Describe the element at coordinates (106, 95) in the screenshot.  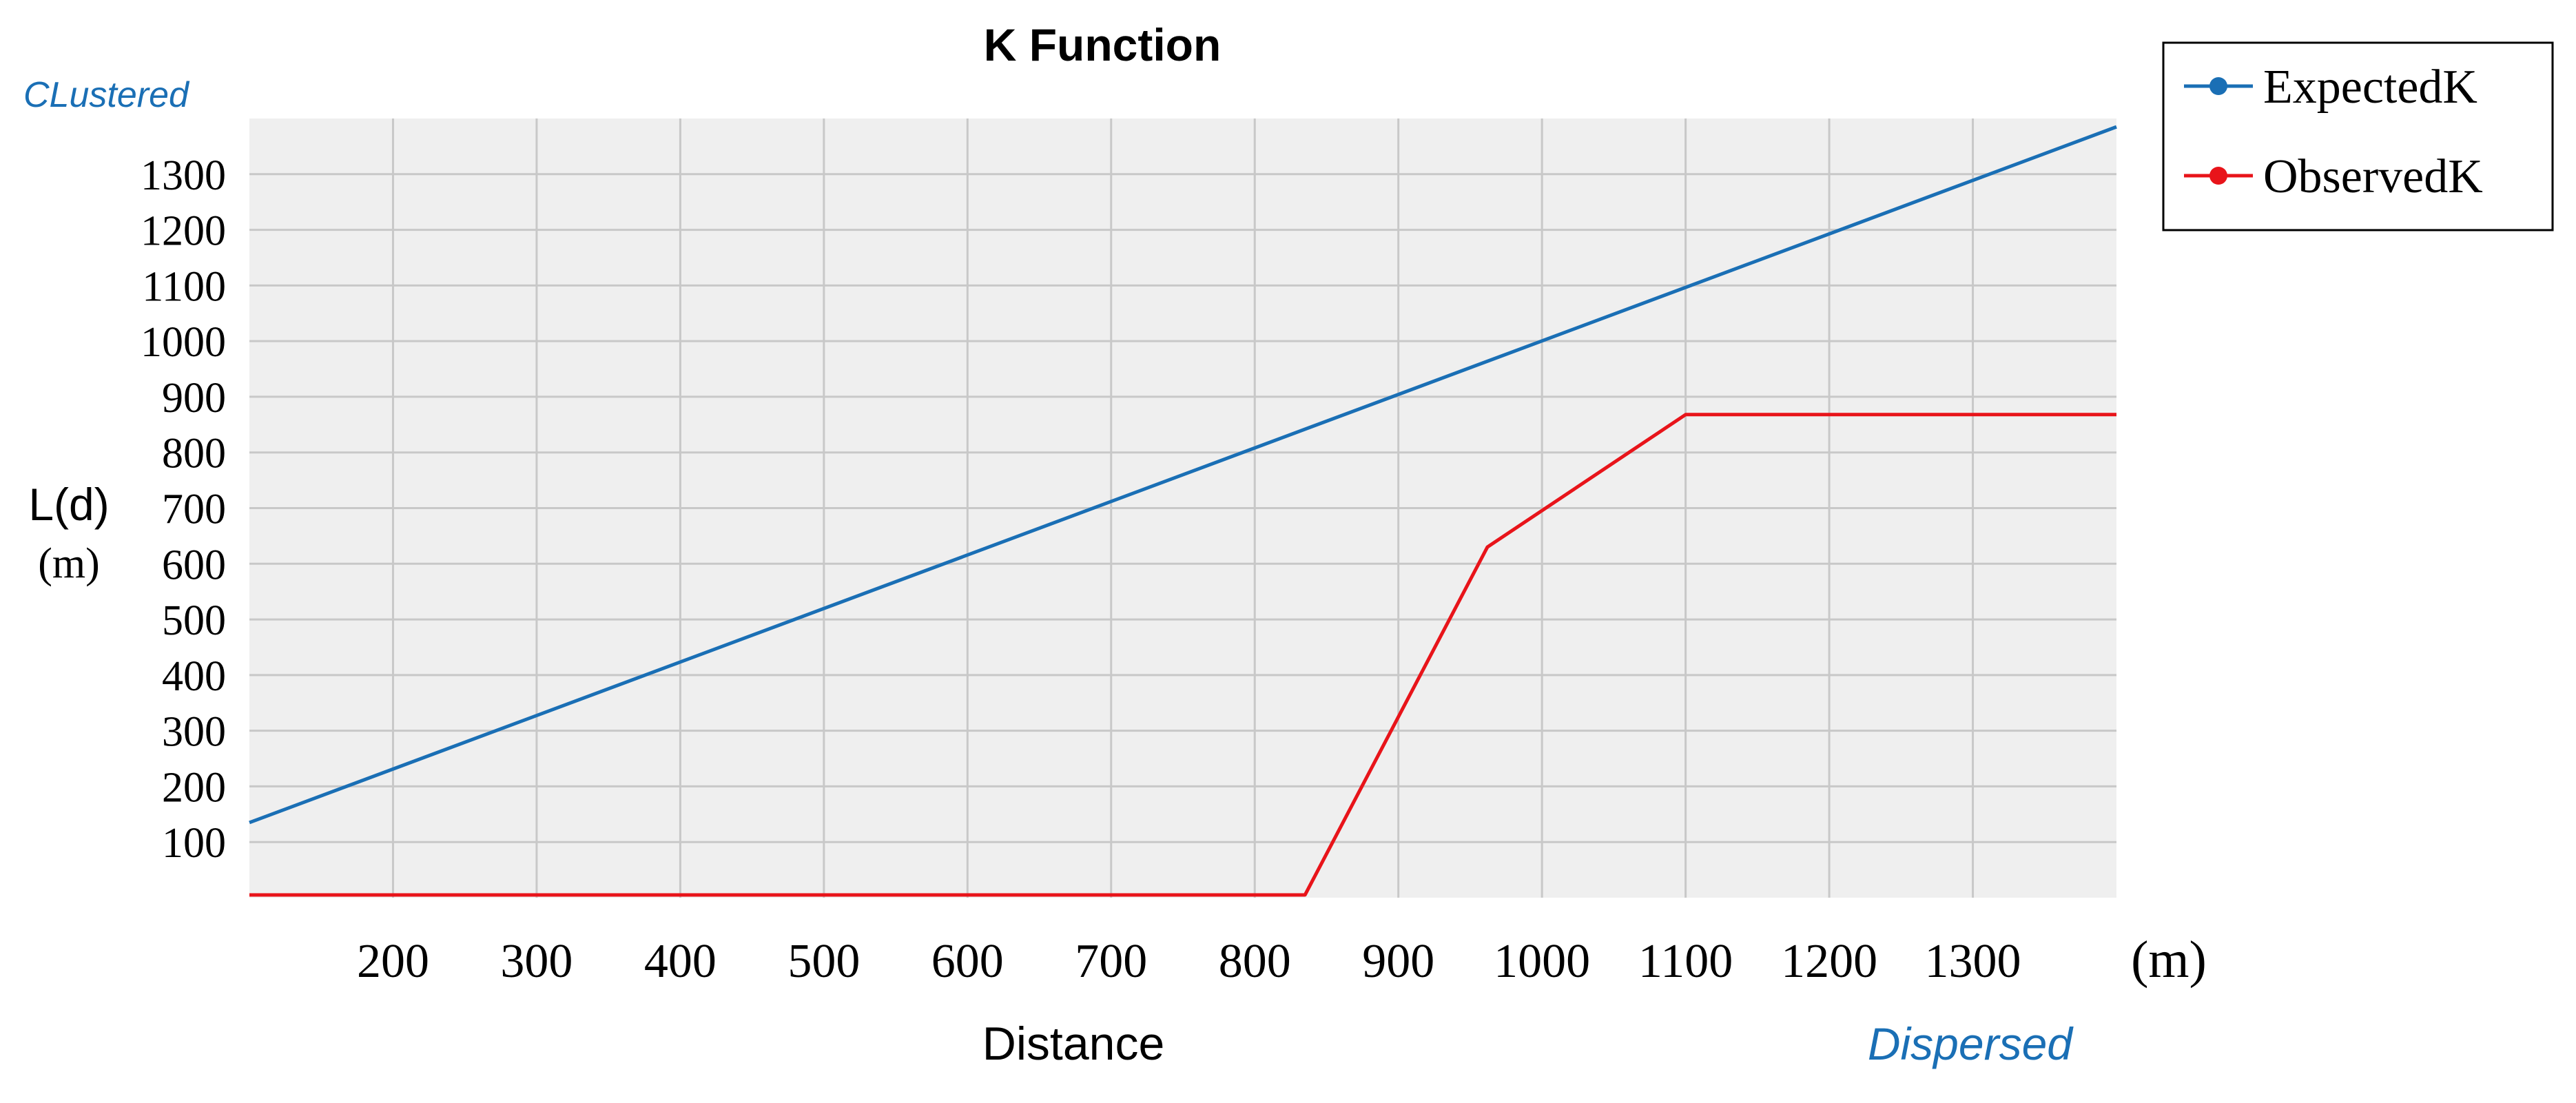
I see `clustered-annotation: CLustered` at that location.